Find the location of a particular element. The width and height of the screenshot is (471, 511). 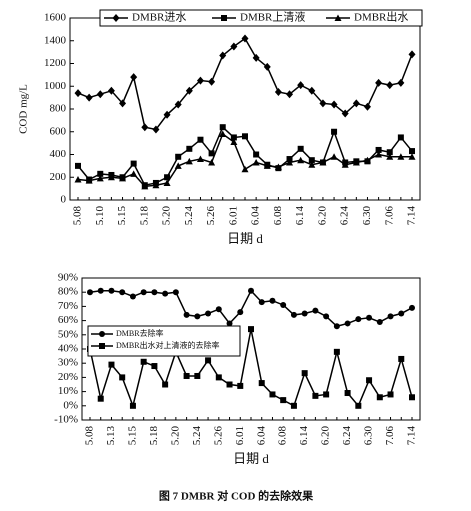

x-tick-label: 6.04 is located at coordinates (261, 436).